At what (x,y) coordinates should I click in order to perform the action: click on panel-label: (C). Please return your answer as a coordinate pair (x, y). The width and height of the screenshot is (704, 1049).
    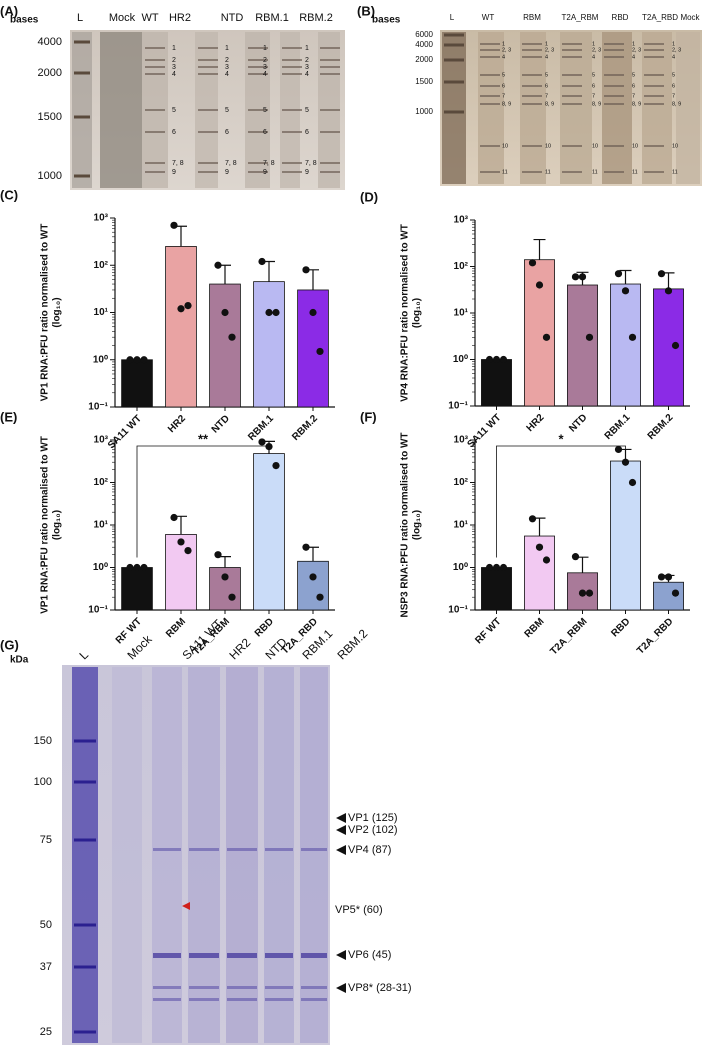
    Looking at the image, I should click on (9, 194).